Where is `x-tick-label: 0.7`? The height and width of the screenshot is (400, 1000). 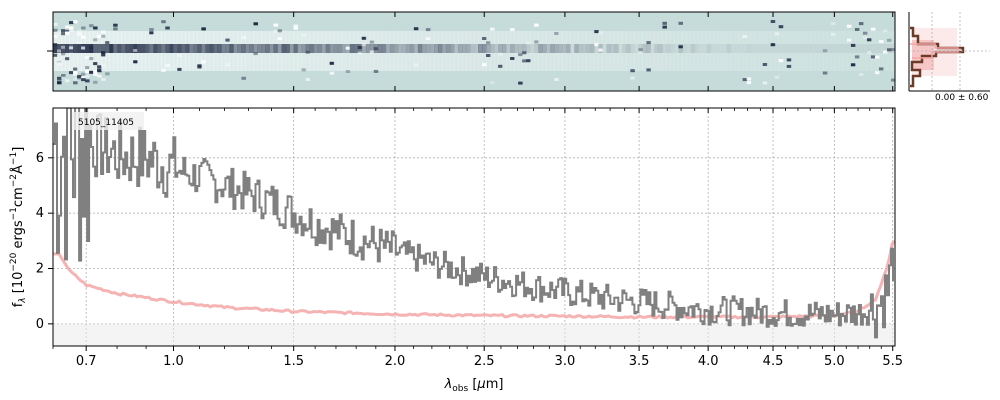
x-tick-label: 0.7 is located at coordinates (86, 361).